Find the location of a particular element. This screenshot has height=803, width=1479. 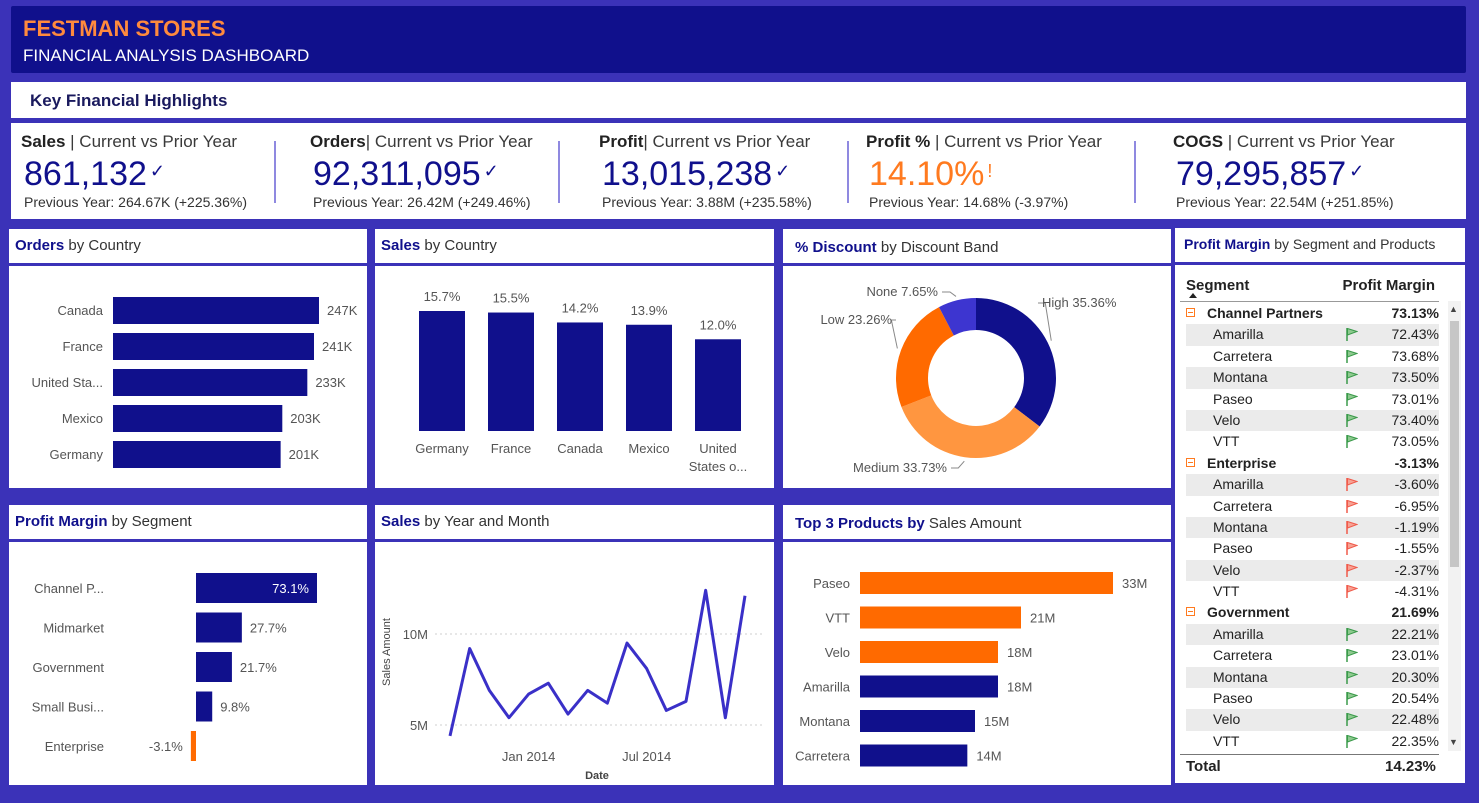

table-row: Carretera -6.95% is located at coordinates (1312, 506).